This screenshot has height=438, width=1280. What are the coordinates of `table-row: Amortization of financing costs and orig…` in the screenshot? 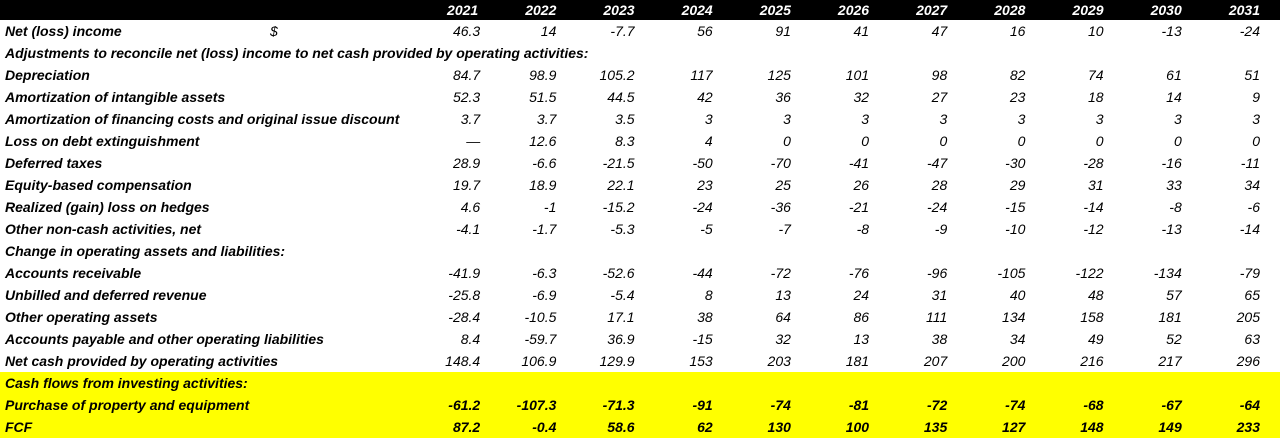 It's located at (640, 119).